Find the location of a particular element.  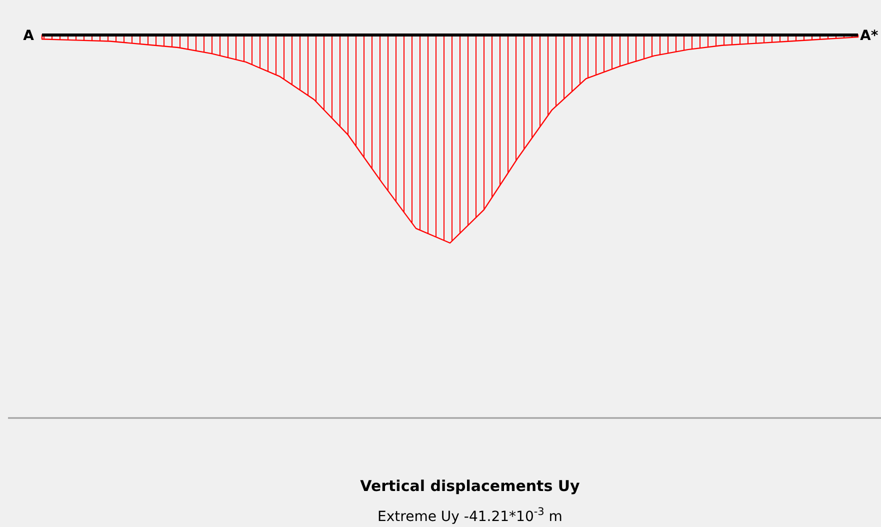

text: Vertical displacements Uy is located at coordinates (470, 486).